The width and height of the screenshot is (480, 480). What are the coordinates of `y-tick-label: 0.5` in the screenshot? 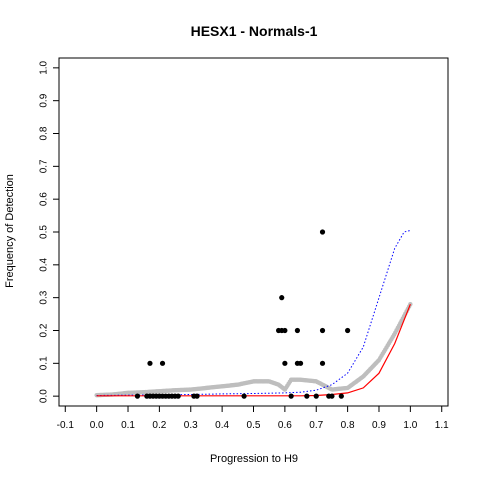 It's located at (44, 232).